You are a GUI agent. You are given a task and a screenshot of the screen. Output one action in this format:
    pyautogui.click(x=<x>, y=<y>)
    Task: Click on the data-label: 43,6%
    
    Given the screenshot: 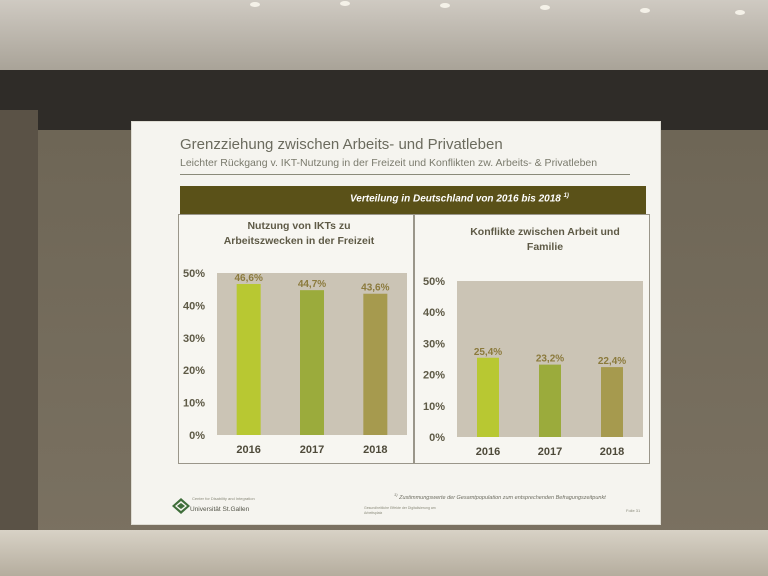 What is the action you would take?
    pyautogui.click(x=375, y=288)
    